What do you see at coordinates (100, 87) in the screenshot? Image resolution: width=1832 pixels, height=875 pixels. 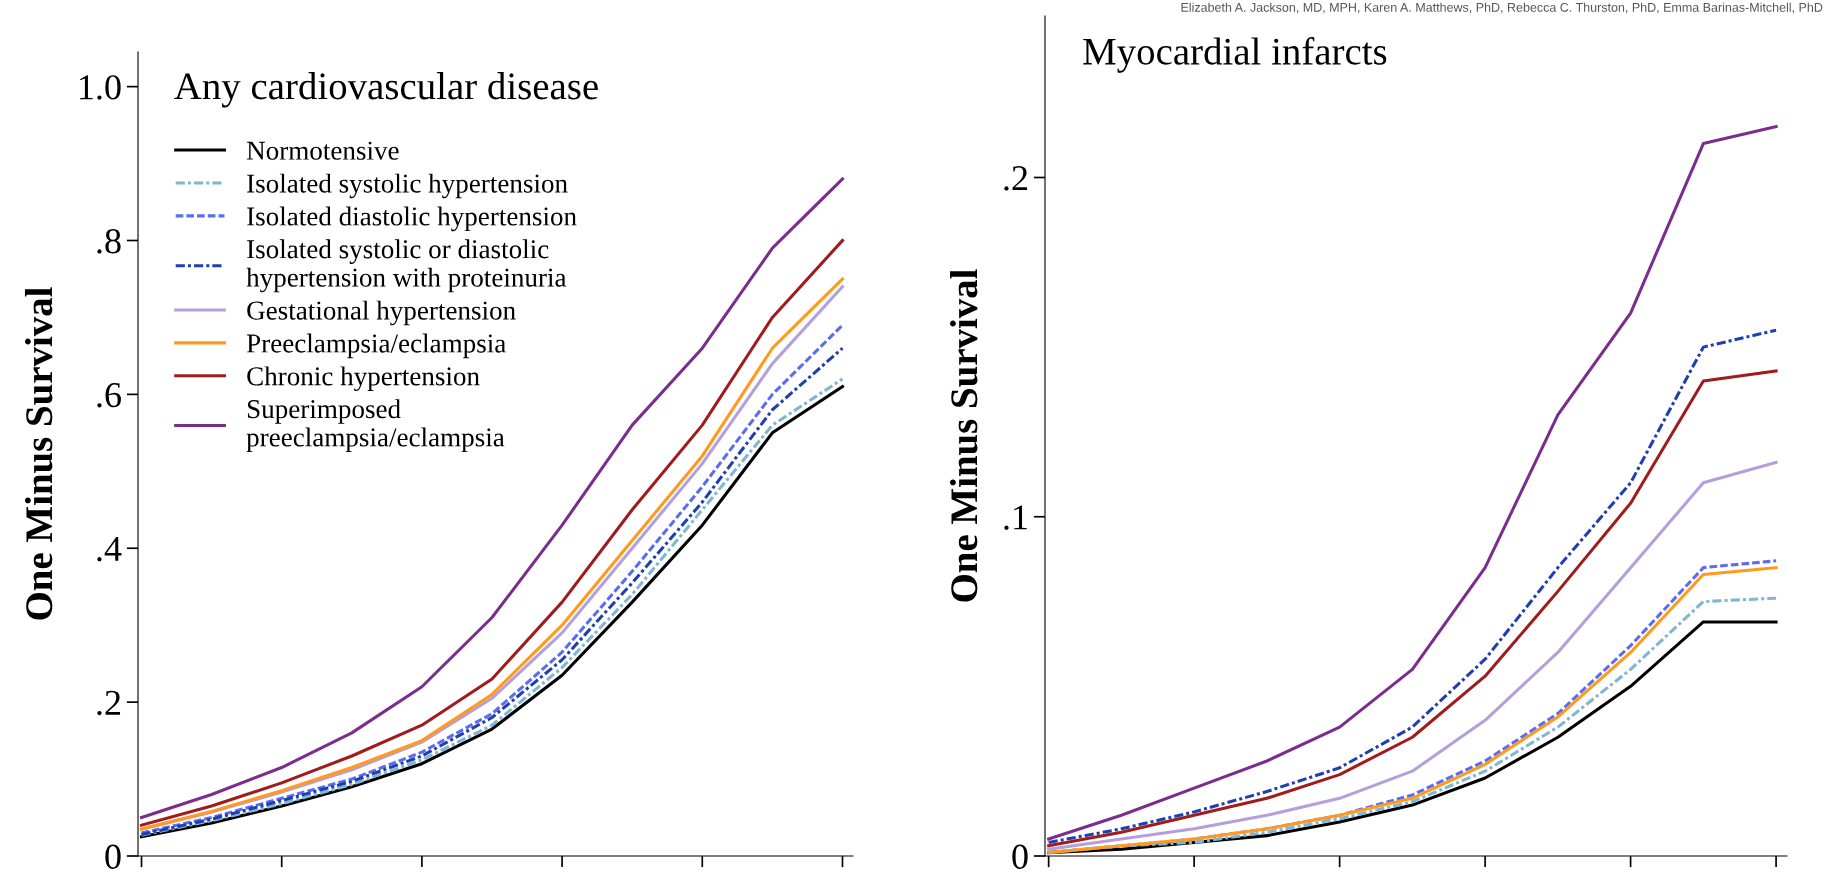 I see `y-tick-label: 1.0` at bounding box center [100, 87].